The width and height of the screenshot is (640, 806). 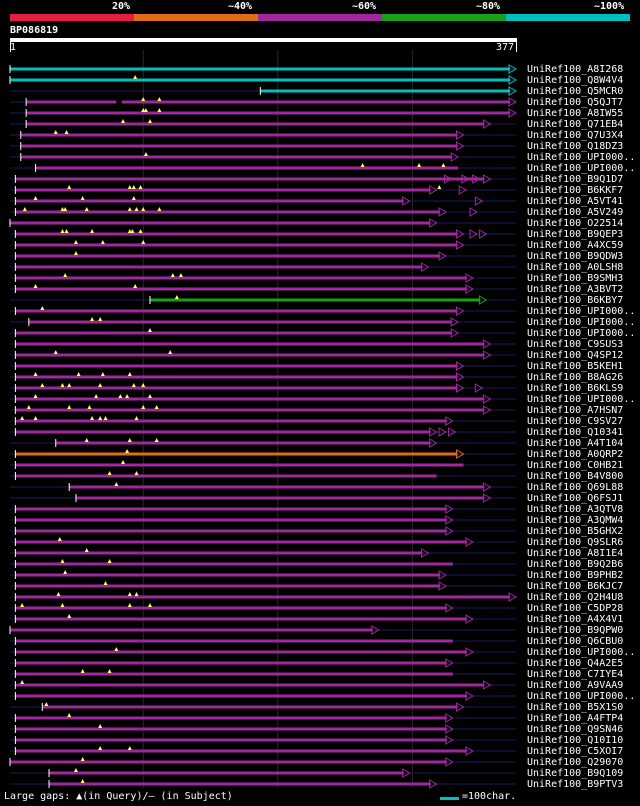 I want to click on hit-label: UniRef100_B5GHX2, so click(x=575, y=531).